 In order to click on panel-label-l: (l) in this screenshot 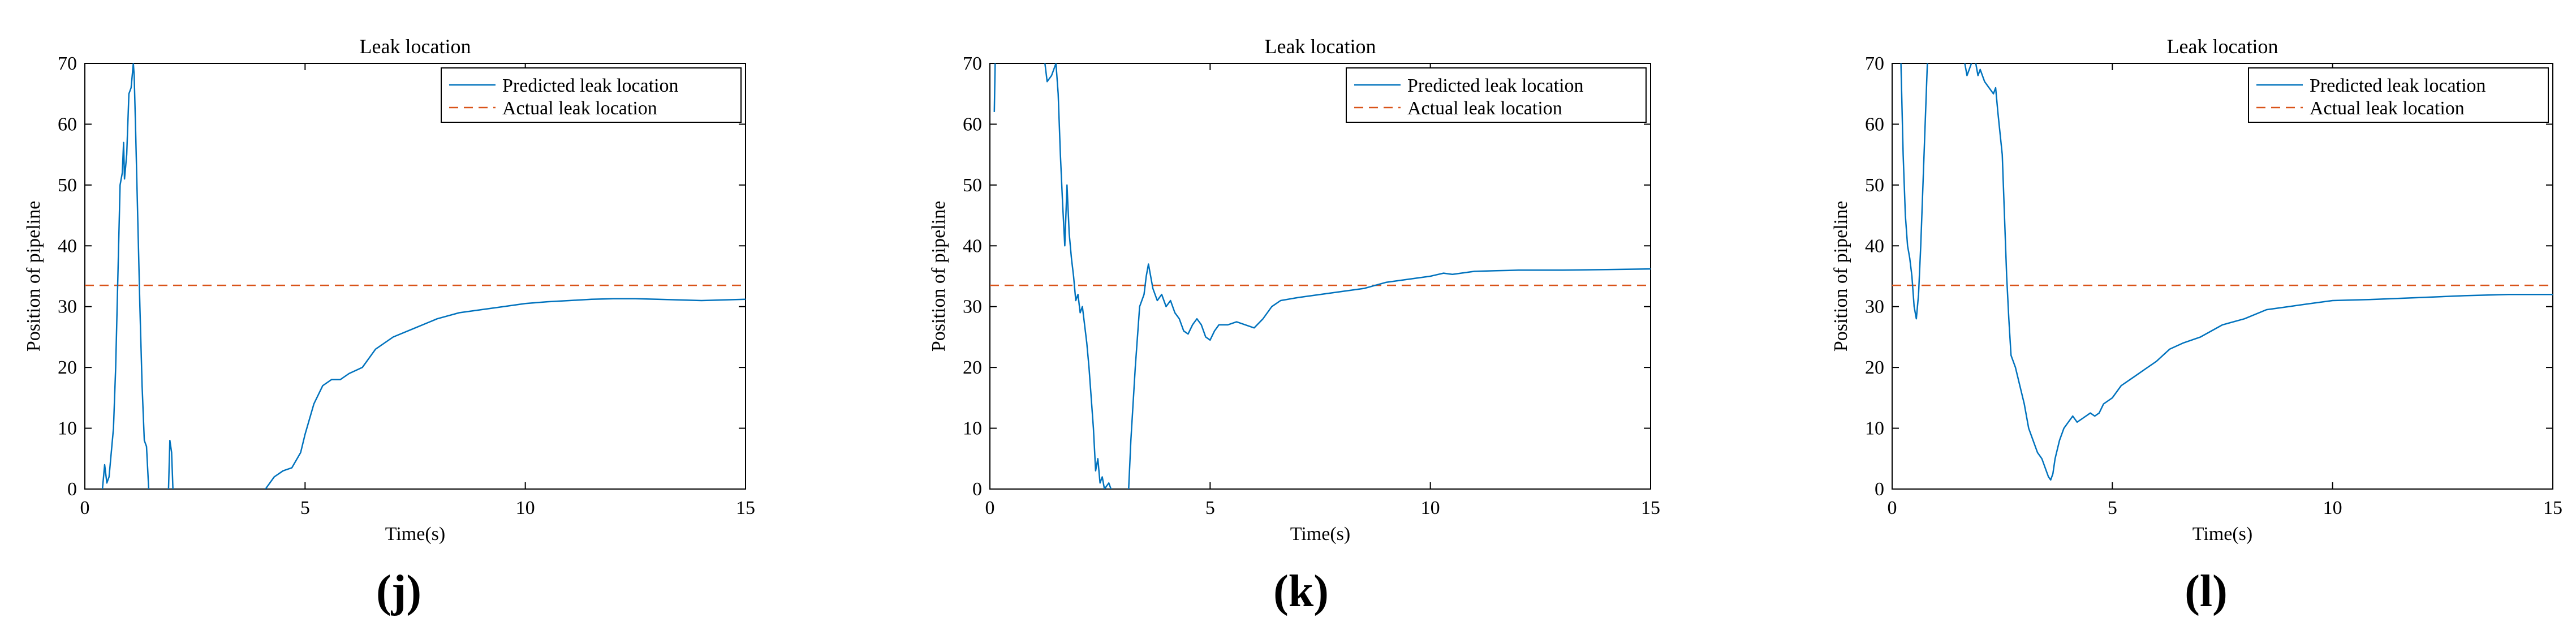, I will do `click(2206, 591)`.